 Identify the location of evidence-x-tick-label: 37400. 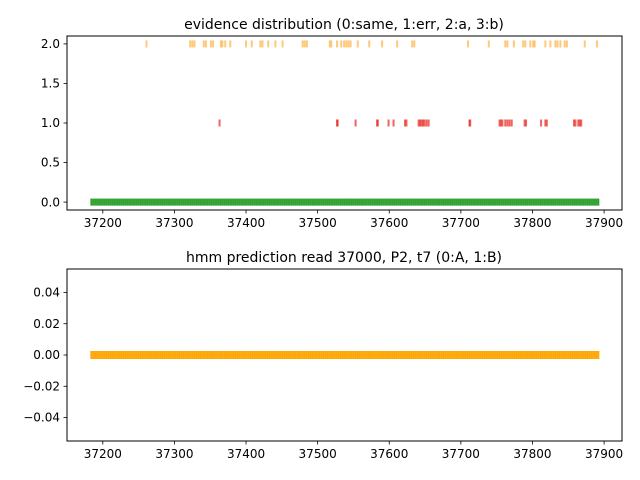
(246, 223).